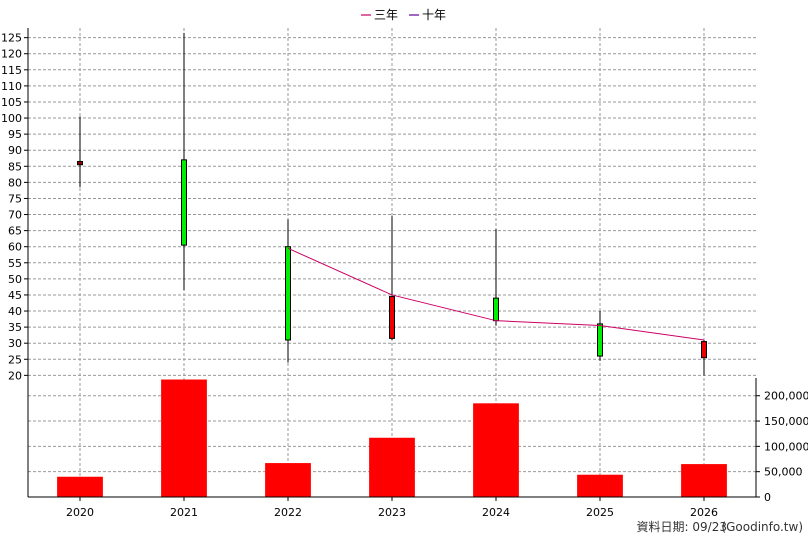  I want to click on footer: 資料日期: 09/23 (Goodinfo.tw), so click(720, 527).